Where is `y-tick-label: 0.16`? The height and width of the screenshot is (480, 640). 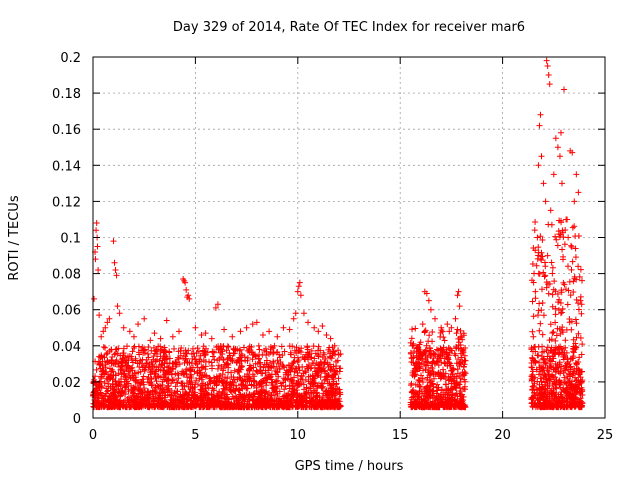 y-tick-label: 0.16 is located at coordinates (66, 130).